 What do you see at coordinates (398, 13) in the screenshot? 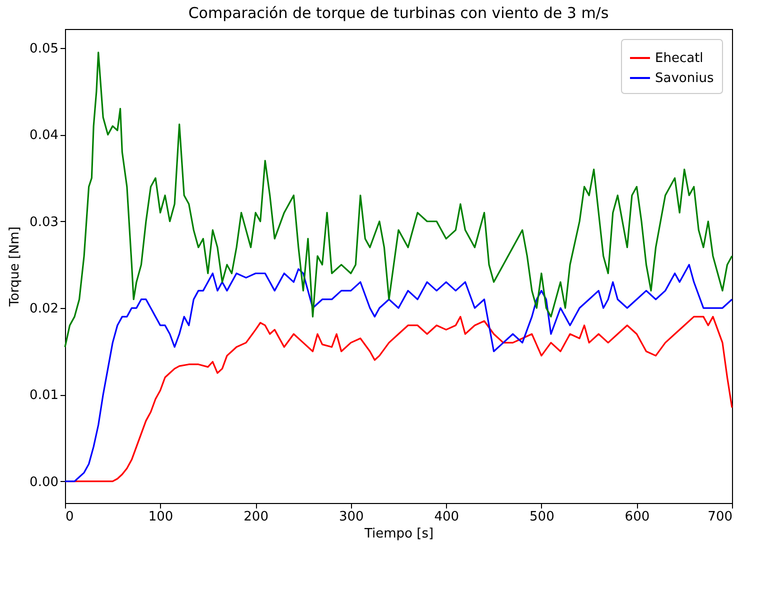
I see `chart-title: Comparación de torque de turbinas con viento de 3 m/s` at bounding box center [398, 13].